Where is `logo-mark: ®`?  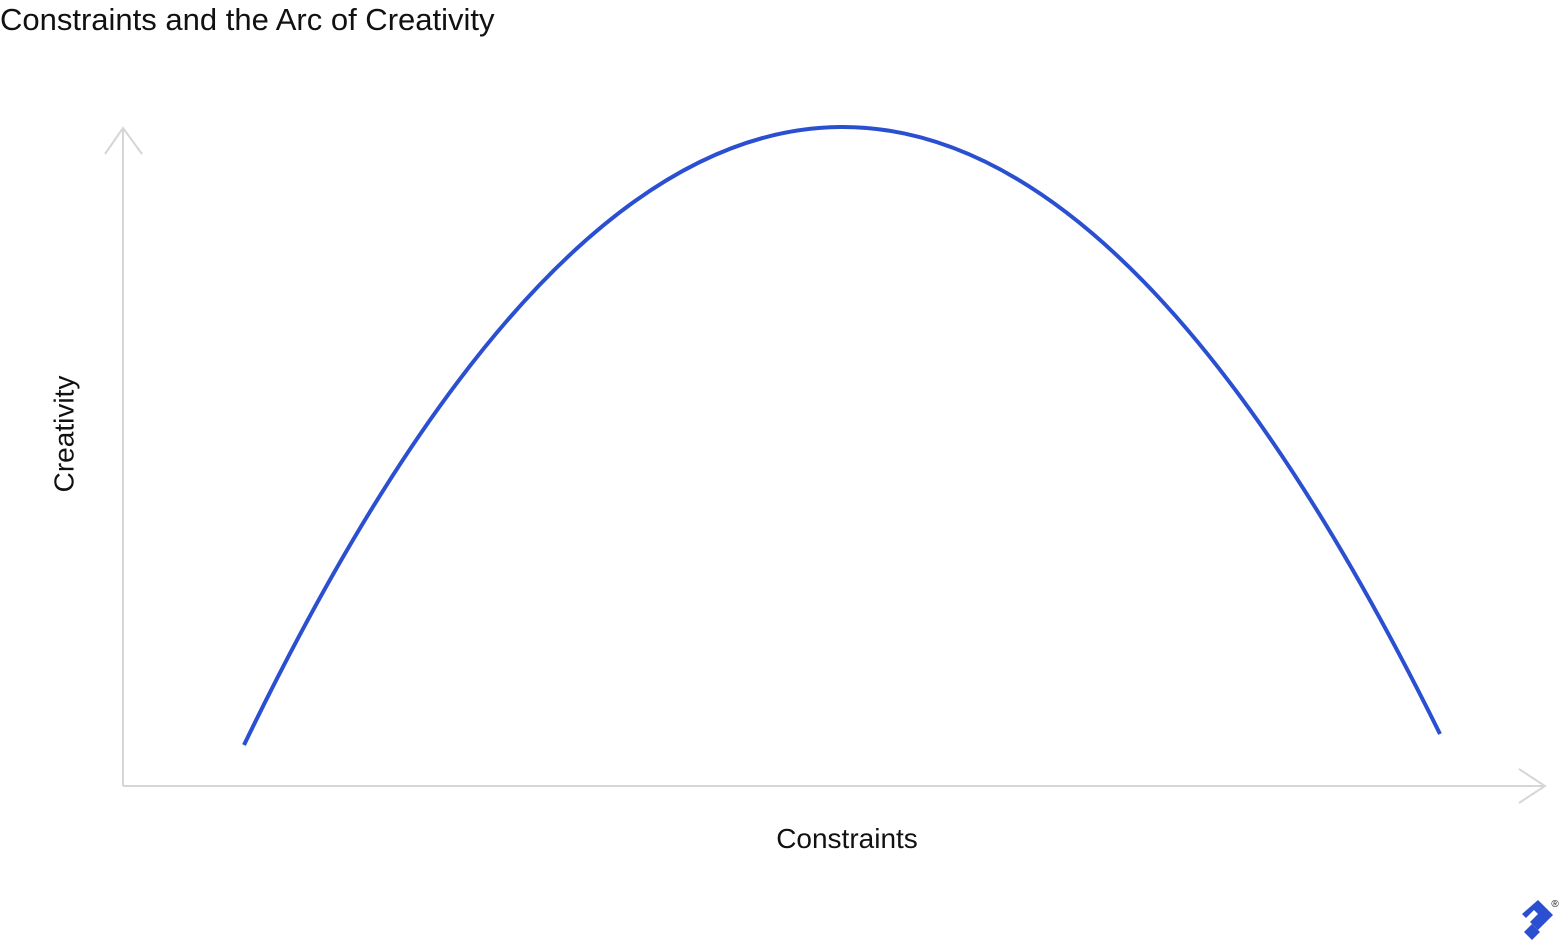 logo-mark: ® is located at coordinates (1555, 904).